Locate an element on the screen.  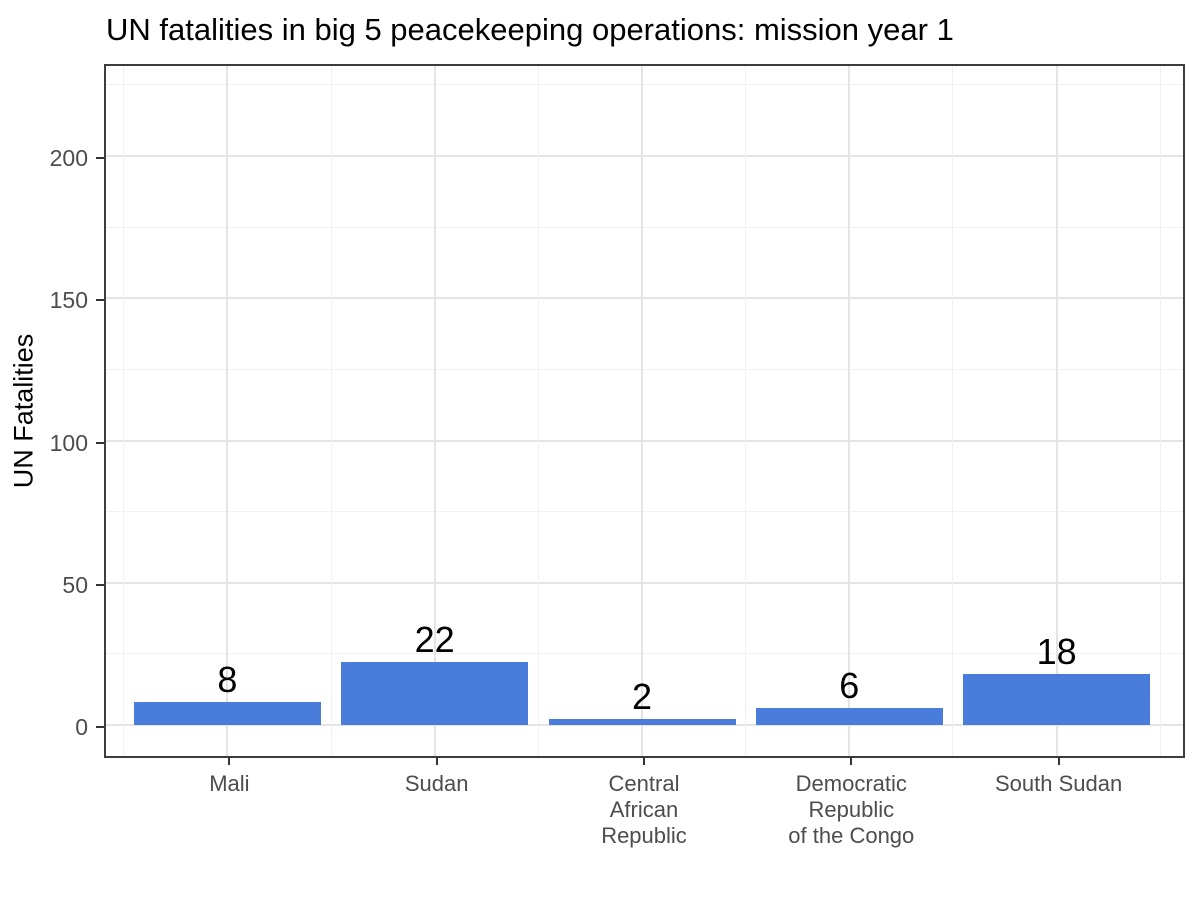
y-axis-tick-label: 50 is located at coordinates (75, 584).